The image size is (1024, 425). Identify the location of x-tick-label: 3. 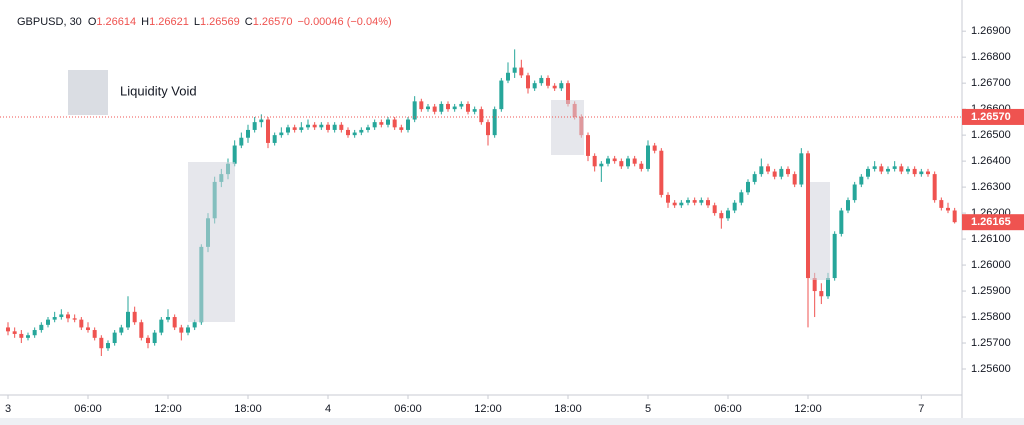
(8, 409).